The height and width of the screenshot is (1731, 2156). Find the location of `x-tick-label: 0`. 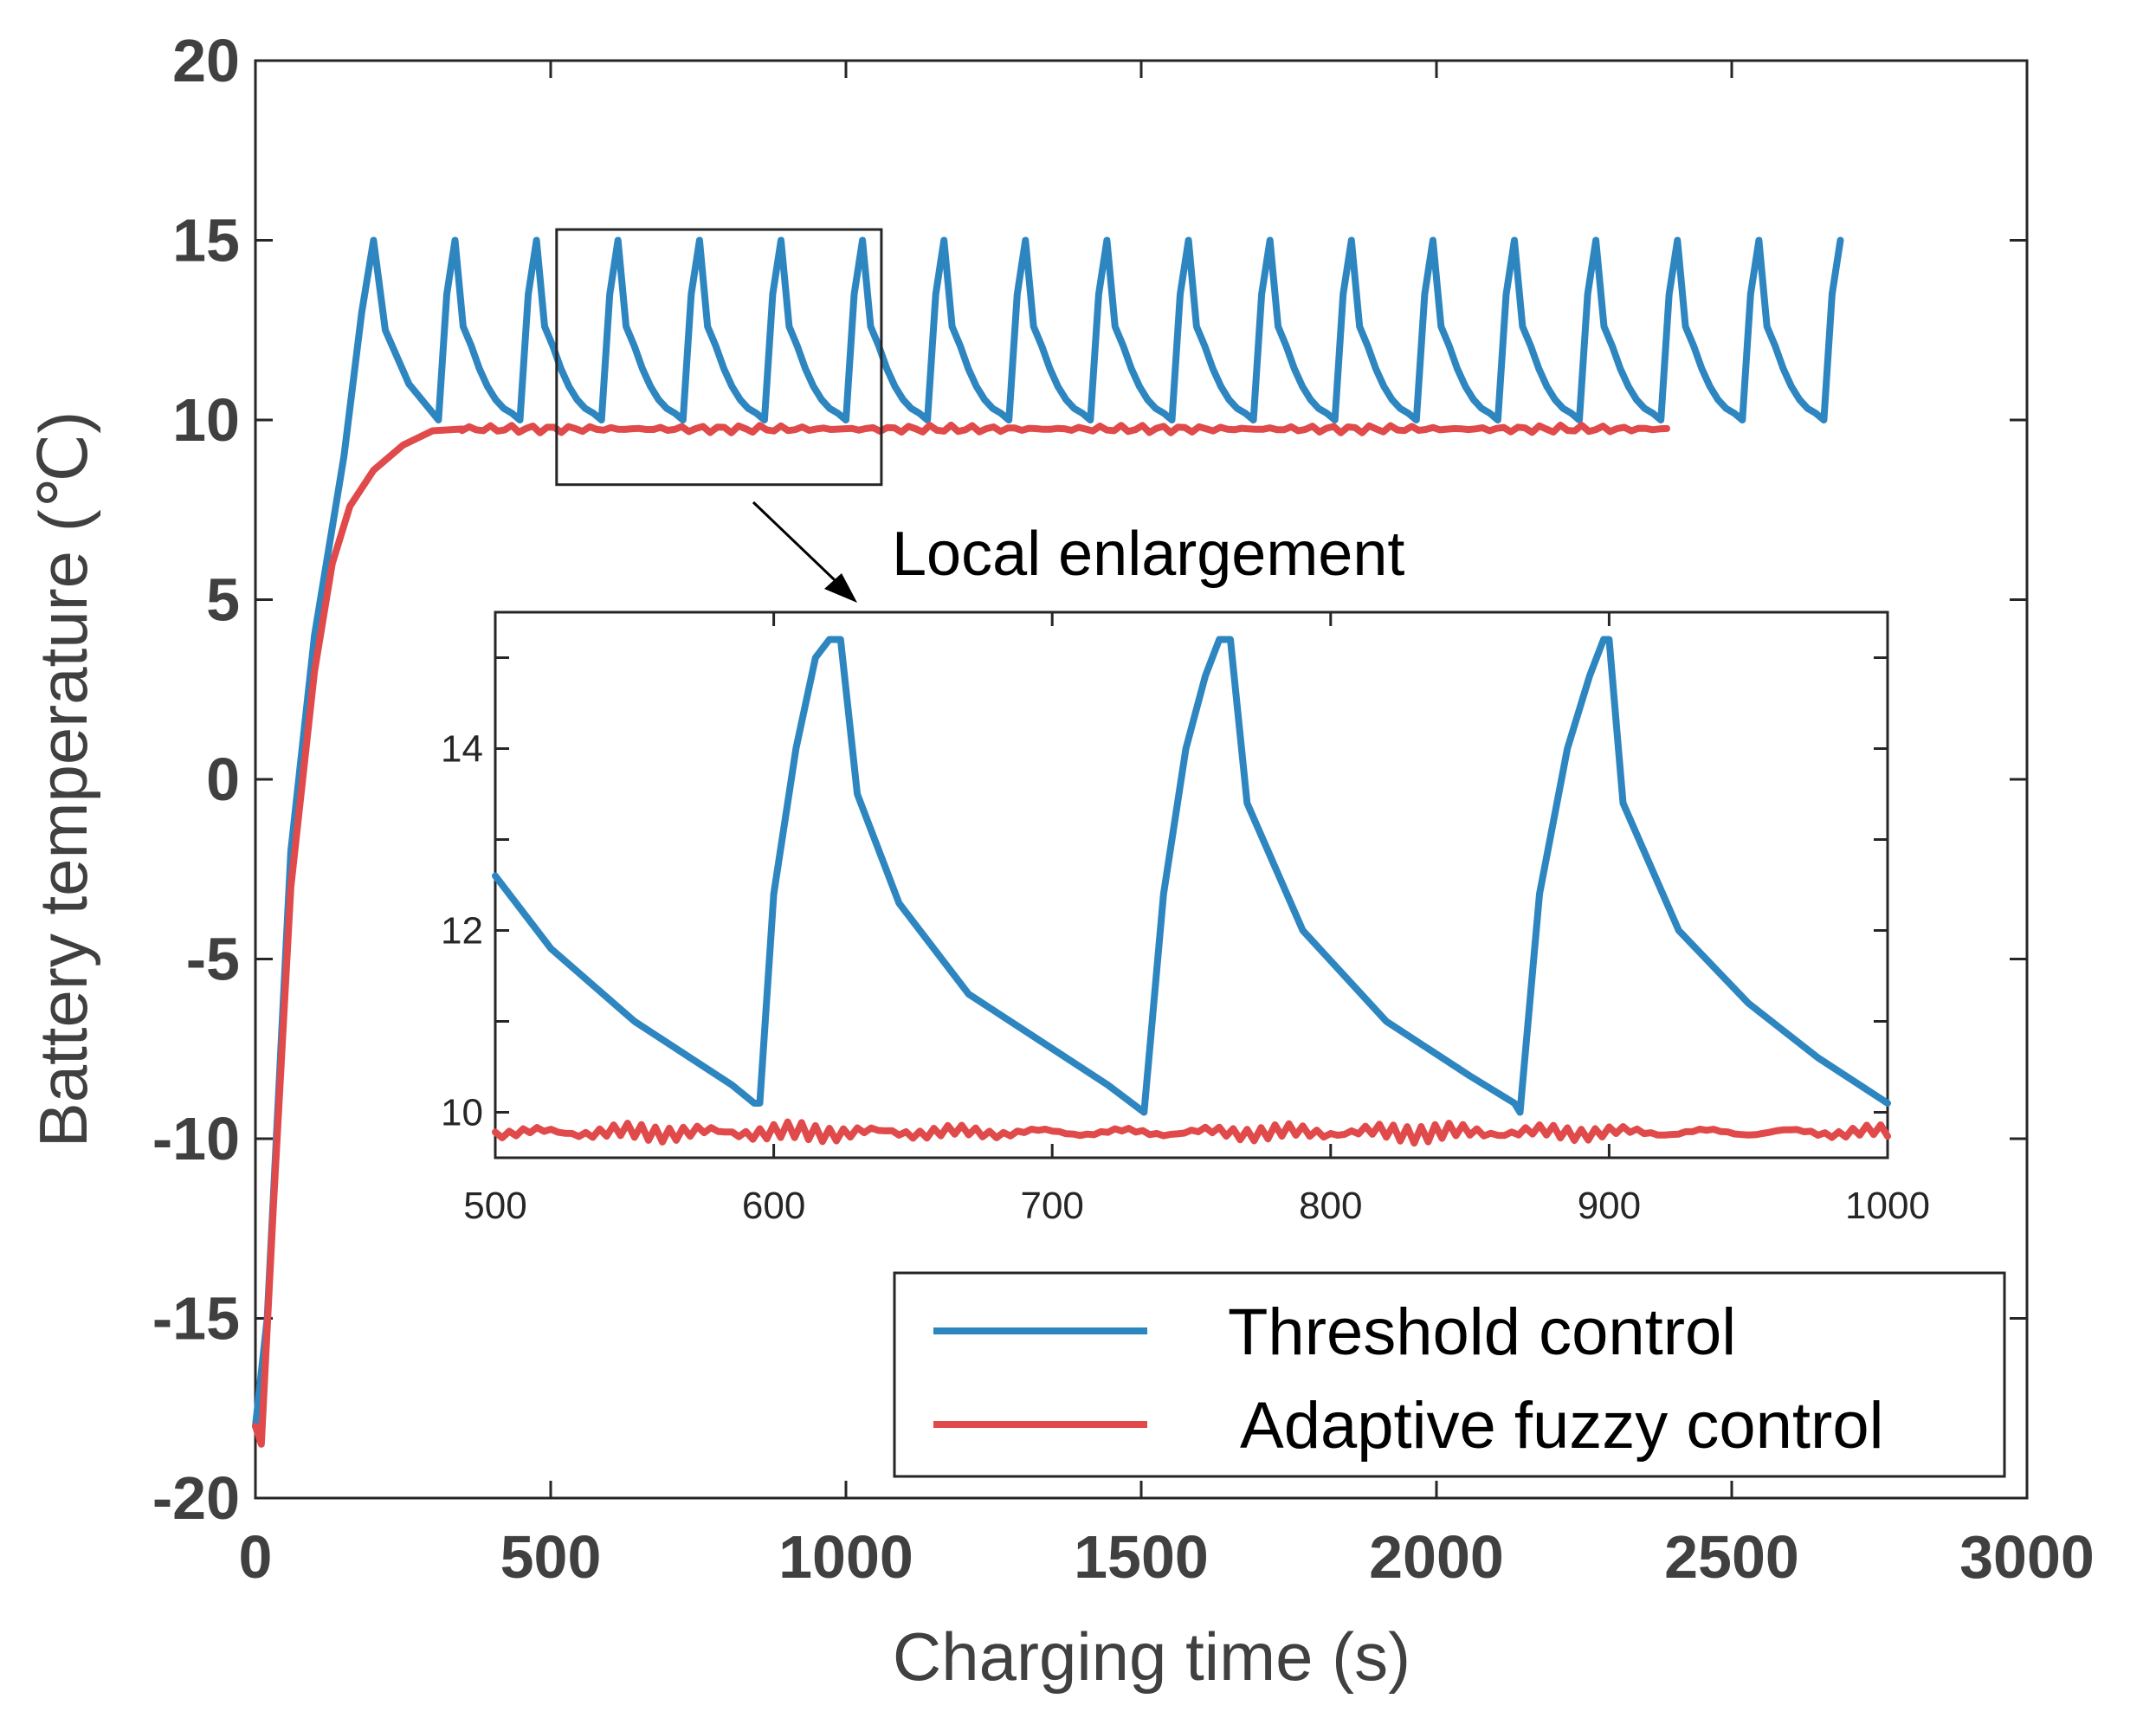

x-tick-label: 0 is located at coordinates (256, 1557).